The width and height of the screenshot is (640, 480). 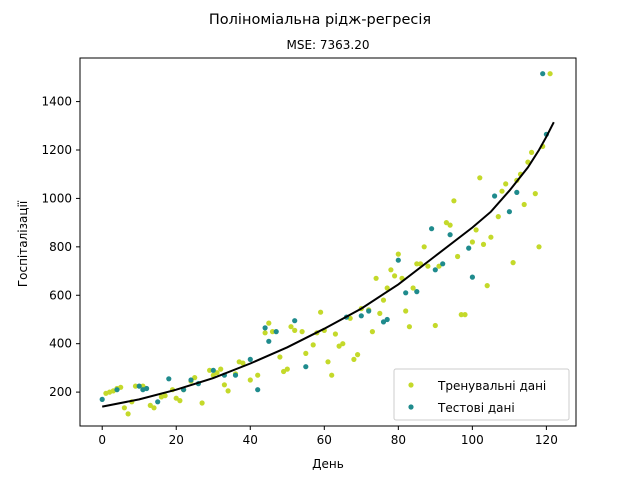 What do you see at coordinates (60, 392) in the screenshot?
I see `y-tick-label: 200` at bounding box center [60, 392].